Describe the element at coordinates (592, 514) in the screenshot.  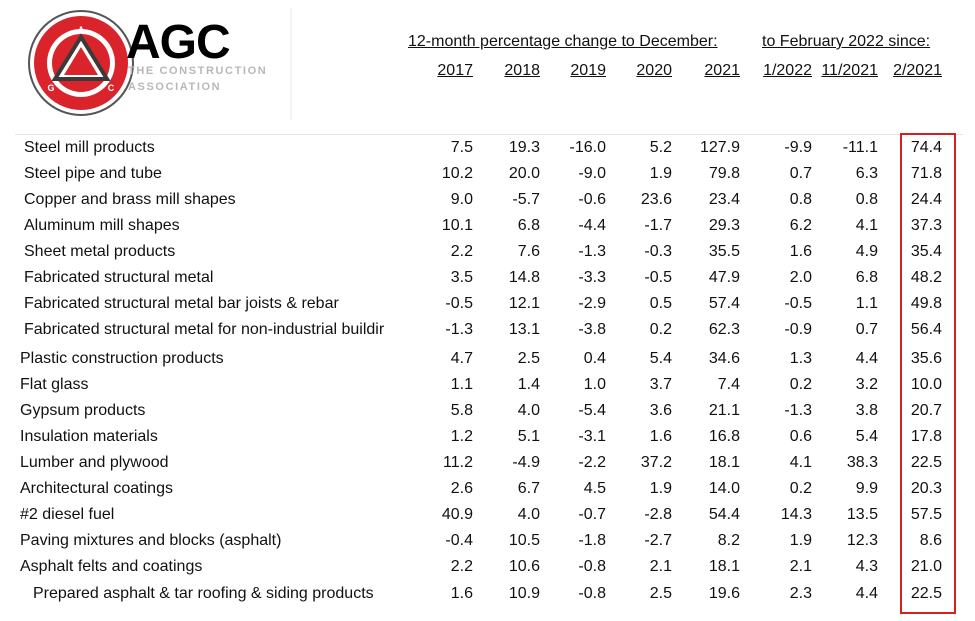
I see `table-cell: -0.7` at that location.